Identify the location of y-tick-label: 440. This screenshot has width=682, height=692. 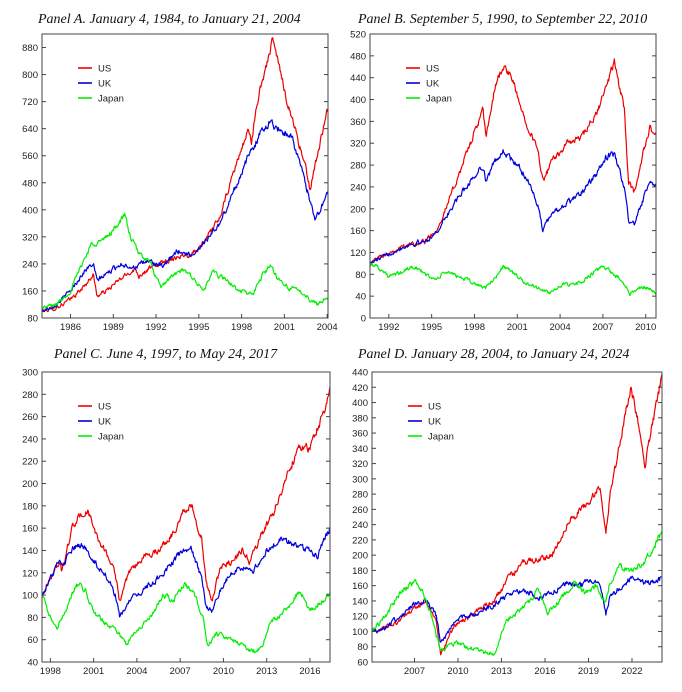
(358, 78).